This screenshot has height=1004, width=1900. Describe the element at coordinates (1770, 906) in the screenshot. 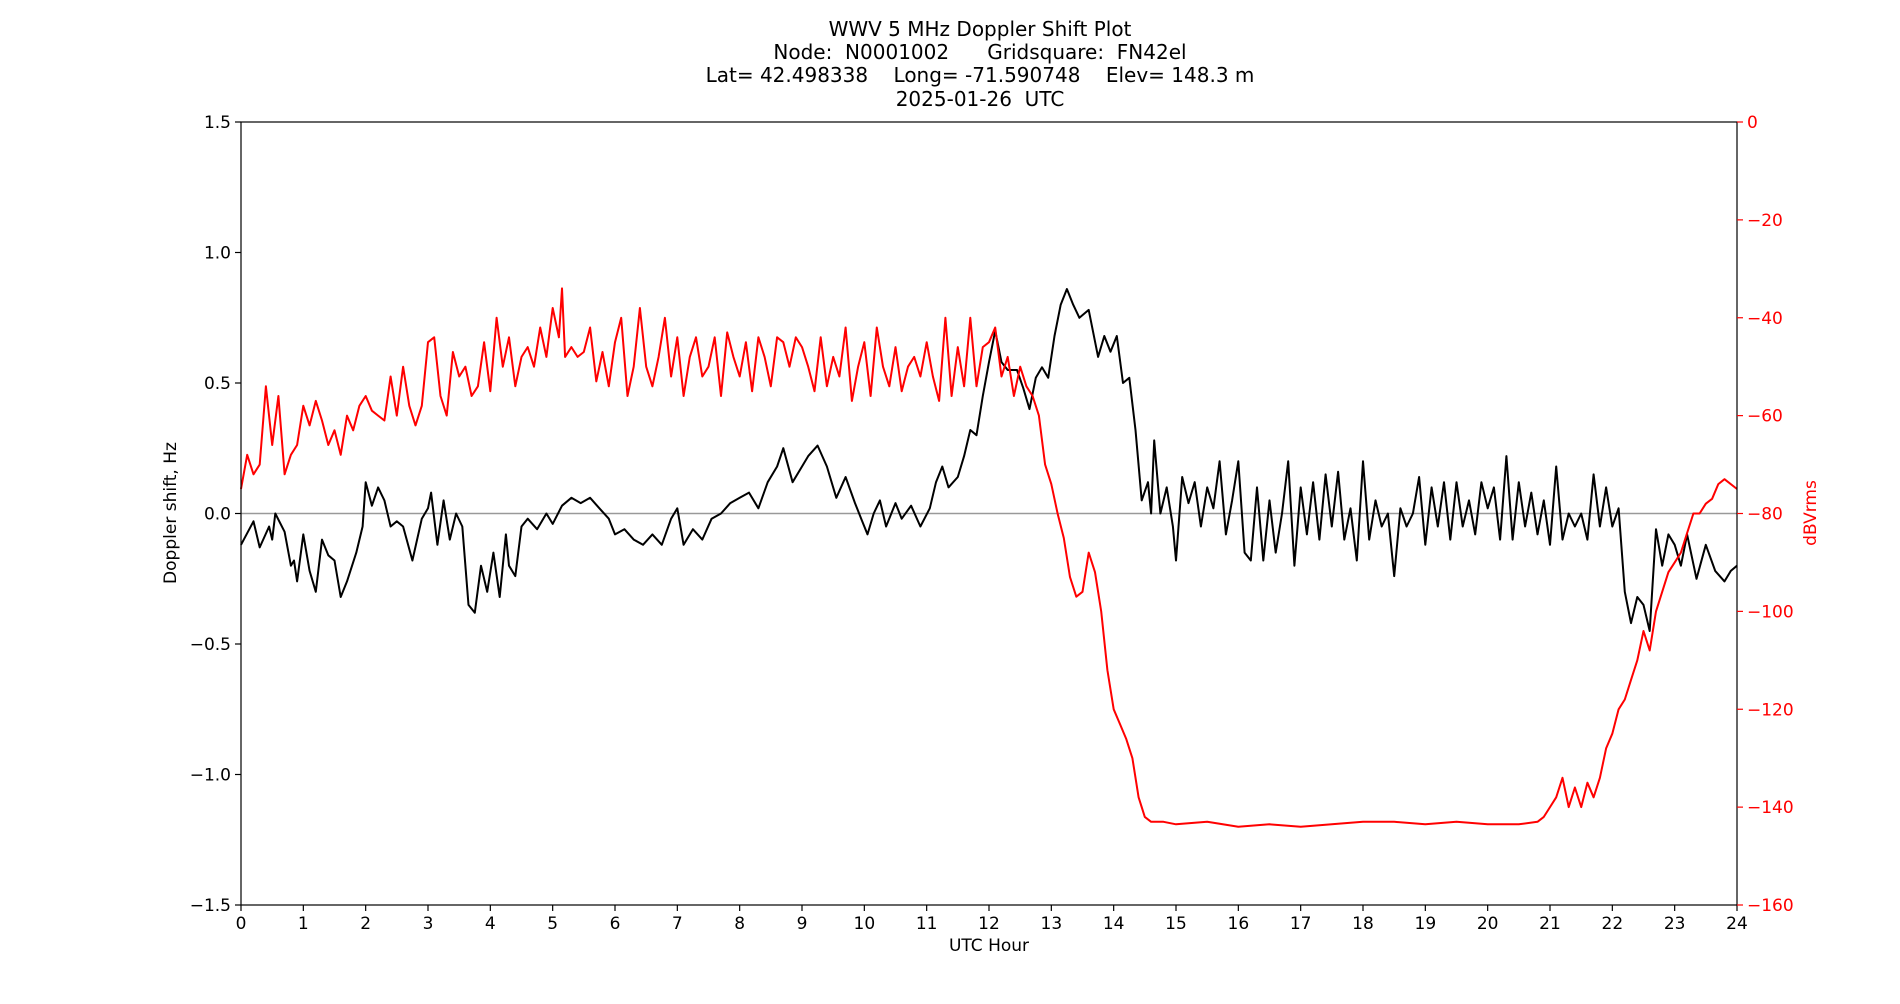

I see `y-right-tick-label: −160` at that location.